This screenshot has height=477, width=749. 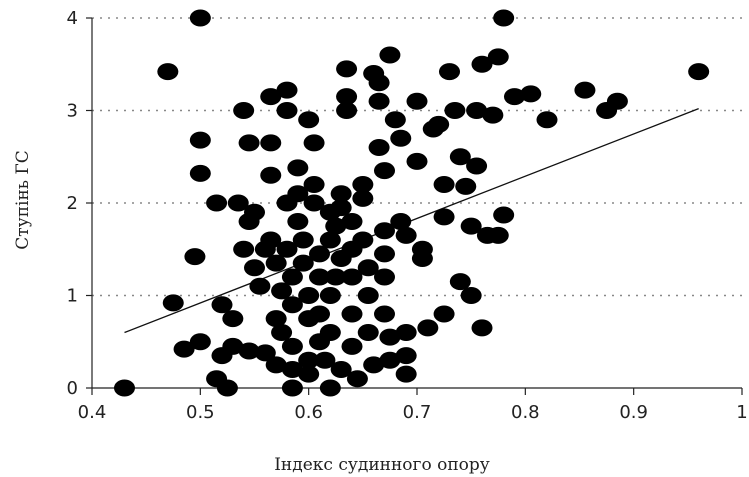 What do you see at coordinates (72, 18) in the screenshot?
I see `y-tick-label-4: 4` at bounding box center [72, 18].